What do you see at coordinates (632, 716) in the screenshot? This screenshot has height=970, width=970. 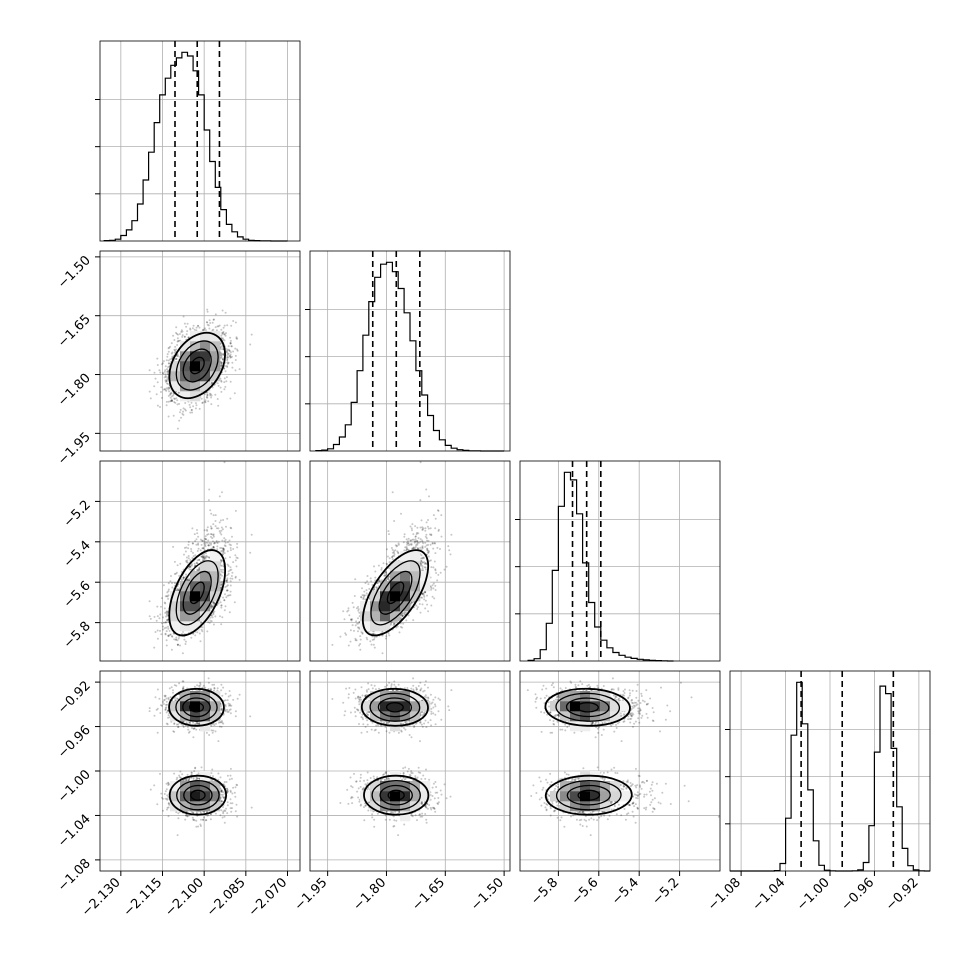 I see `density-3-2-point-1981` at bounding box center [632, 716].